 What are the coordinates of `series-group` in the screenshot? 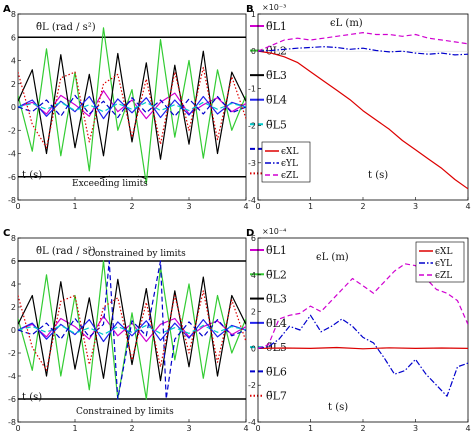 It's located at (363, 330).